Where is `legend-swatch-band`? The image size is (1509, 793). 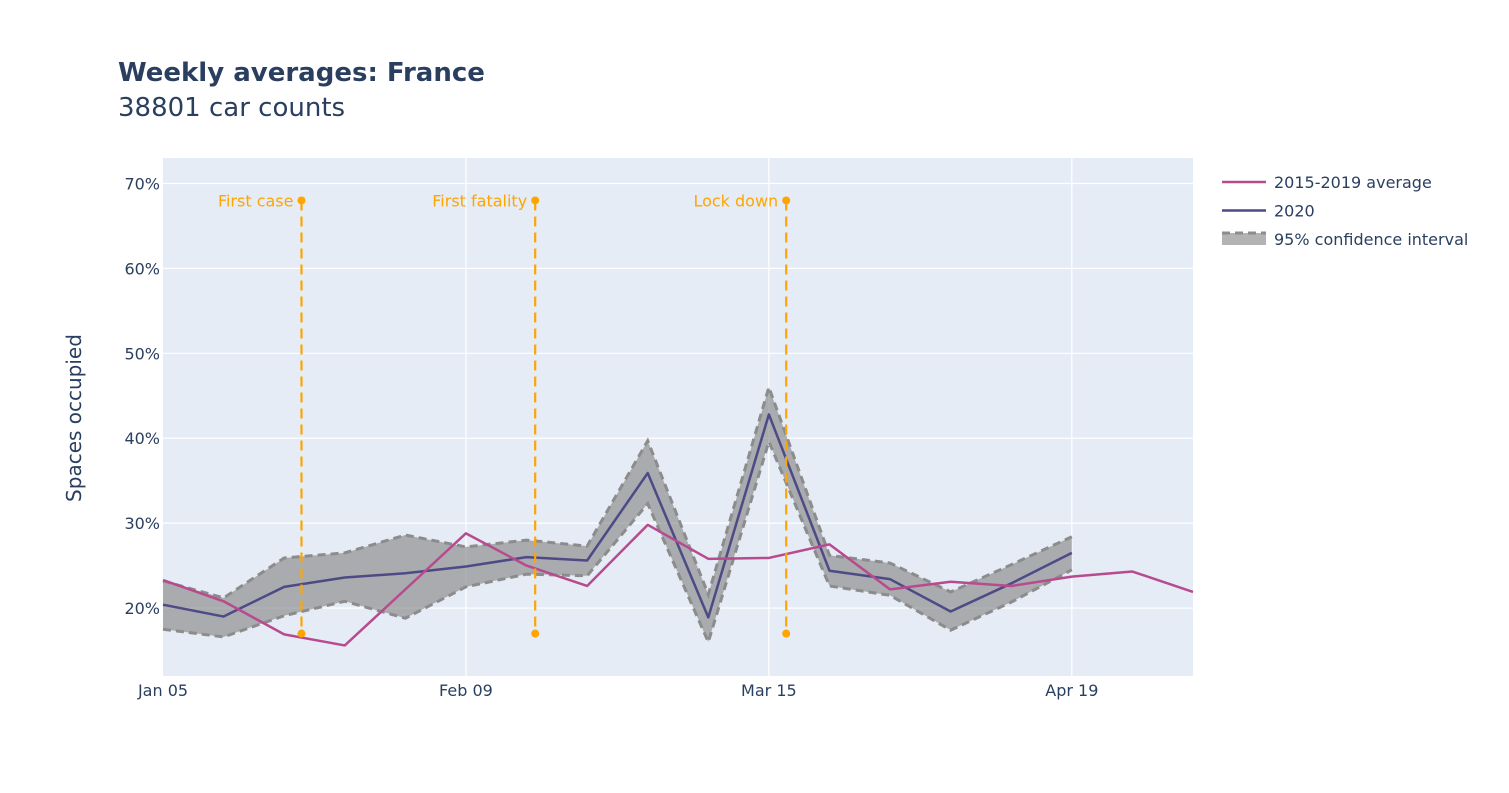
legend-swatch-band is located at coordinates (1244, 239).